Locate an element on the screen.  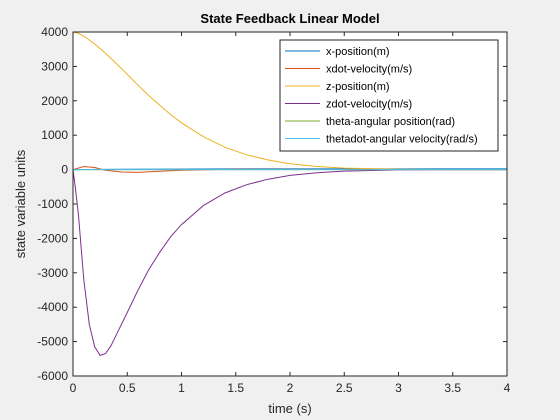
x-tick-label: 0.5 is located at coordinates (127, 388).